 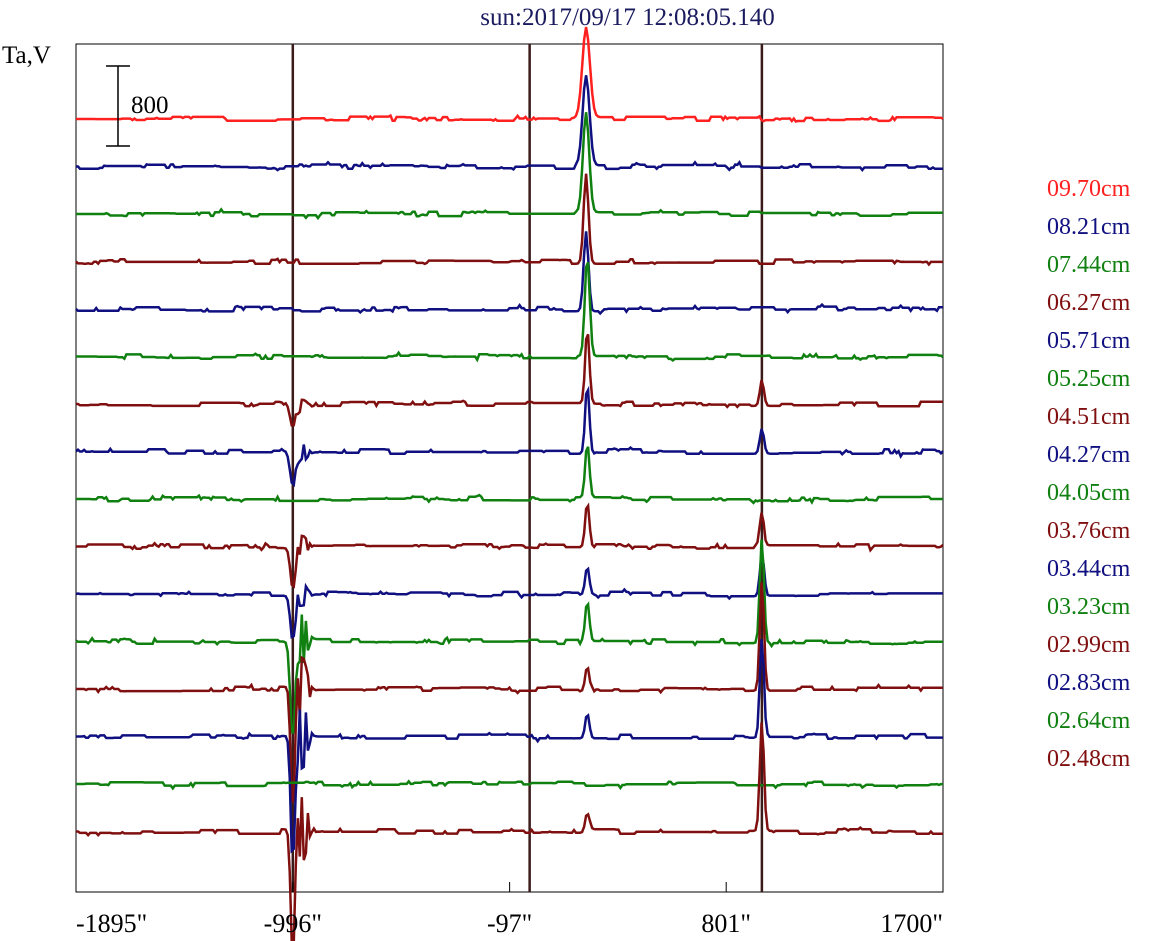 What do you see at coordinates (150, 105) in the screenshot?
I see `scale-bar-label: 800` at bounding box center [150, 105].